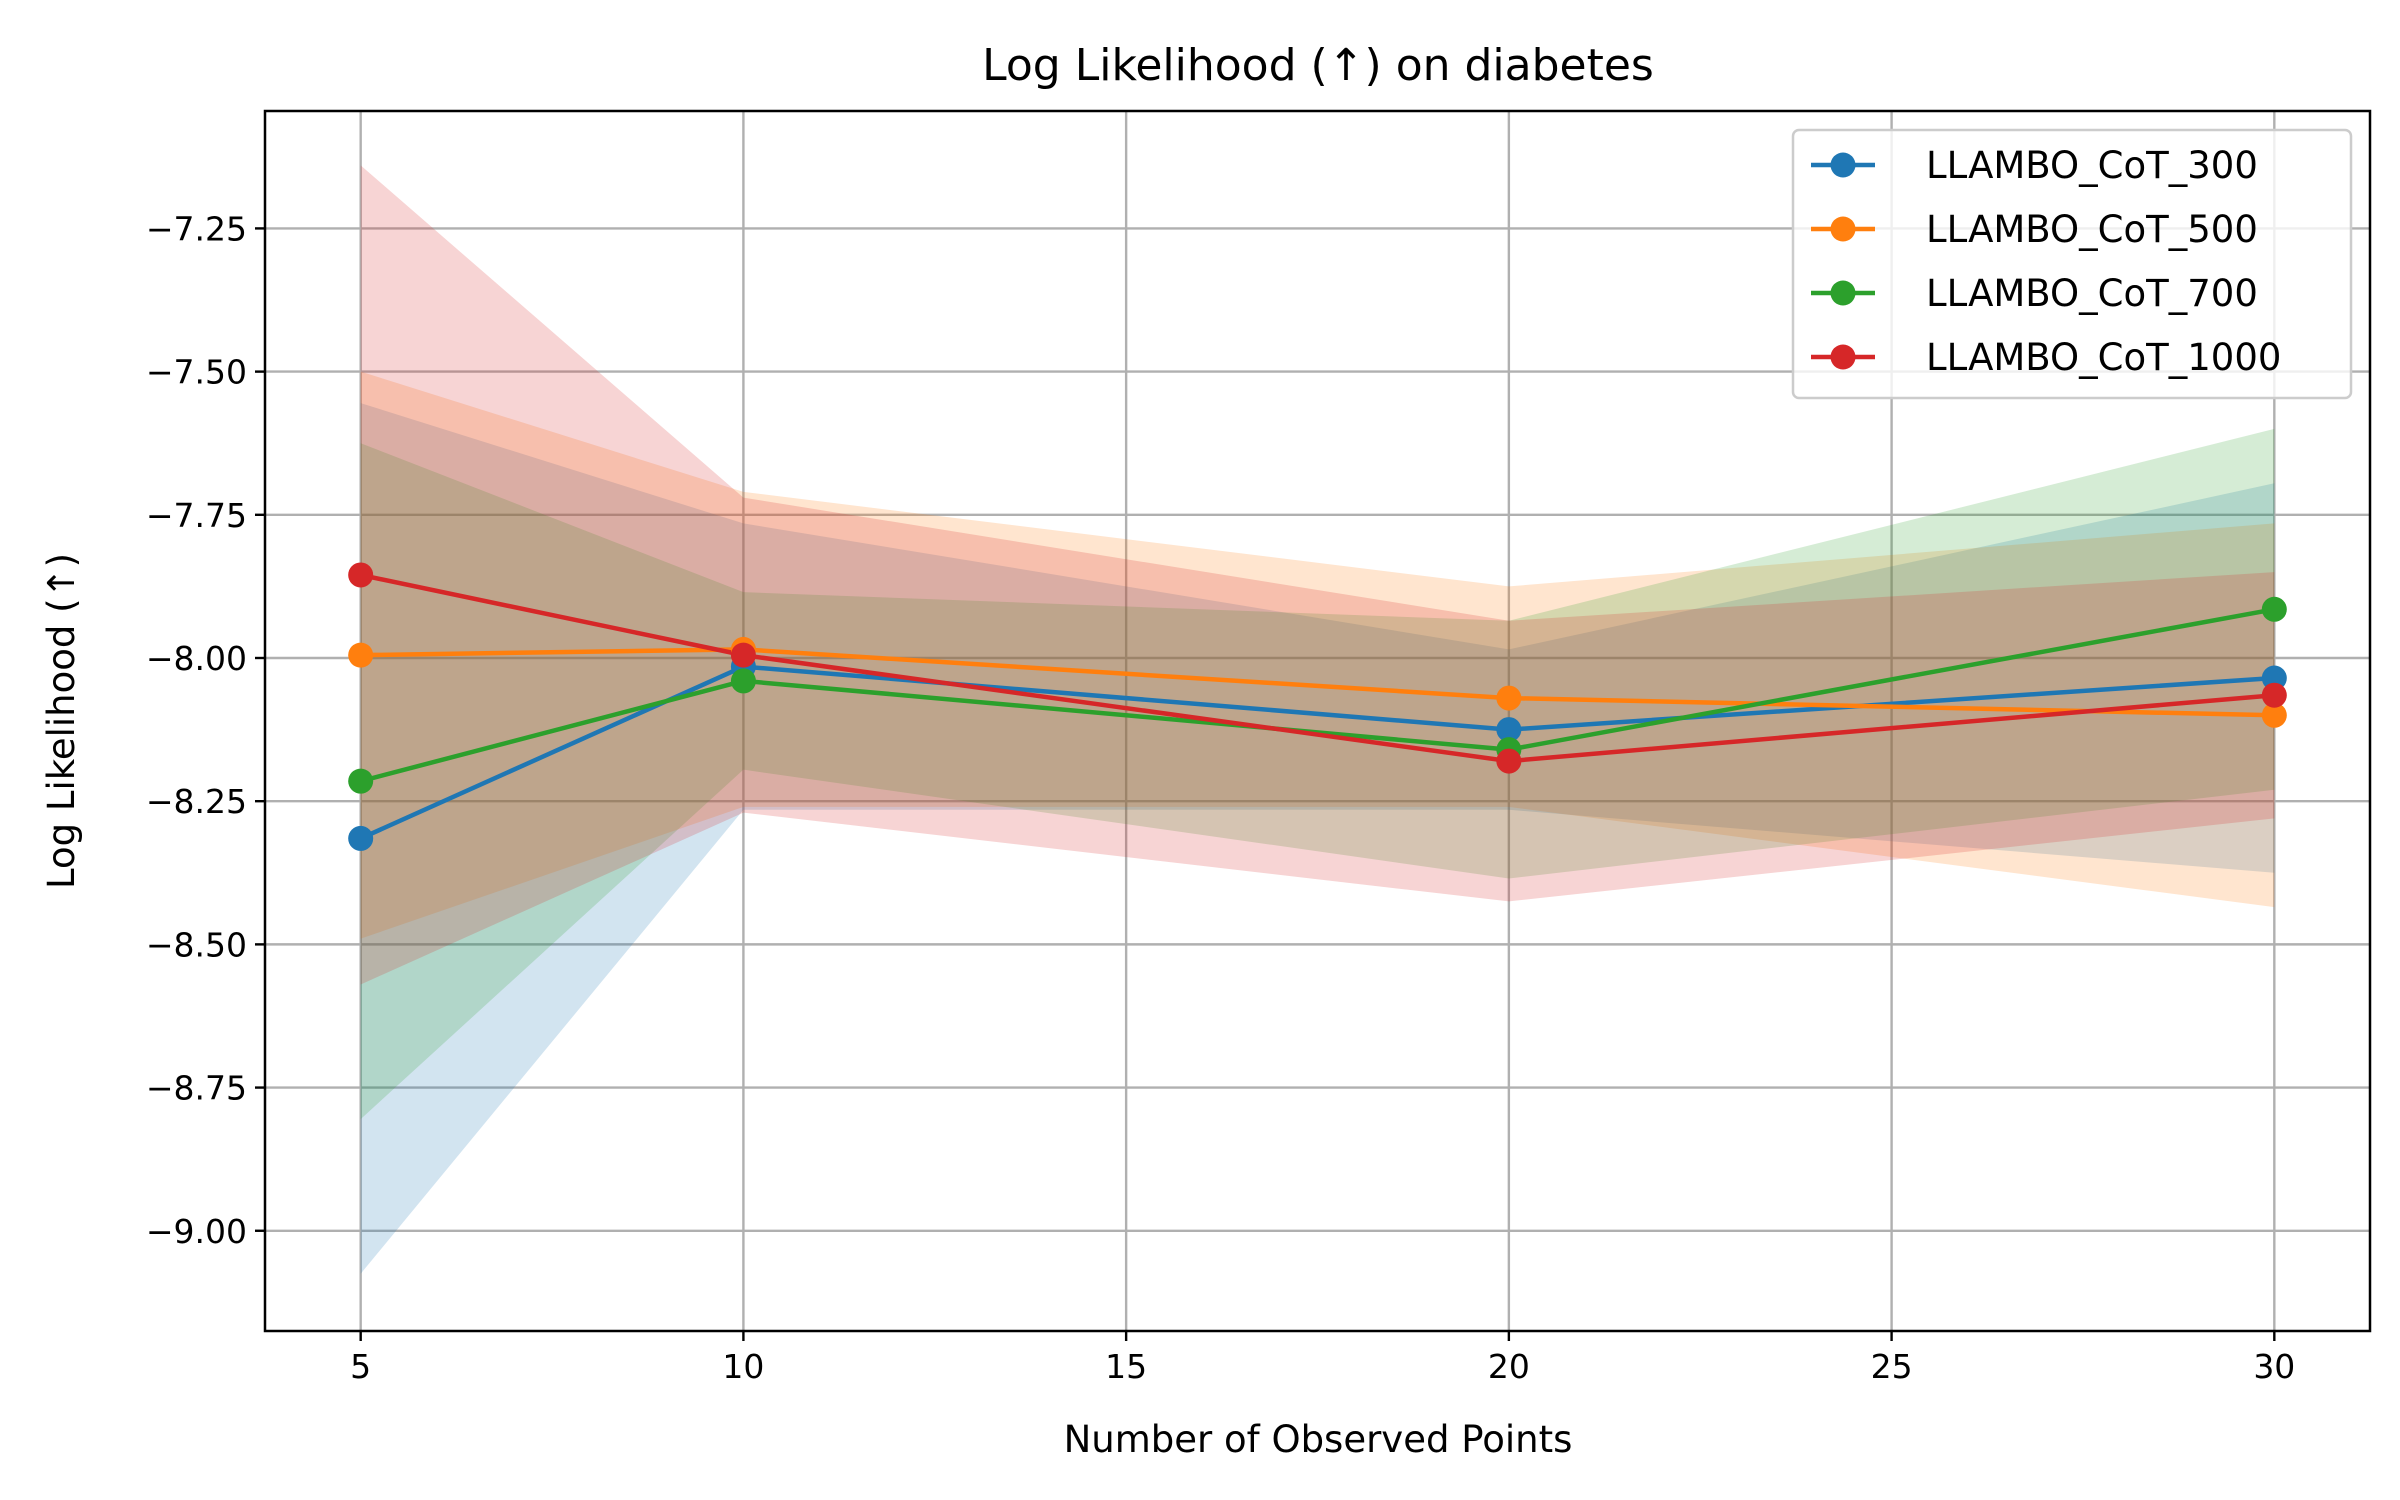 The height and width of the screenshot is (1500, 2400). Describe the element at coordinates (196, 801) in the screenshot. I see `y-tick-label: −8.25` at that location.